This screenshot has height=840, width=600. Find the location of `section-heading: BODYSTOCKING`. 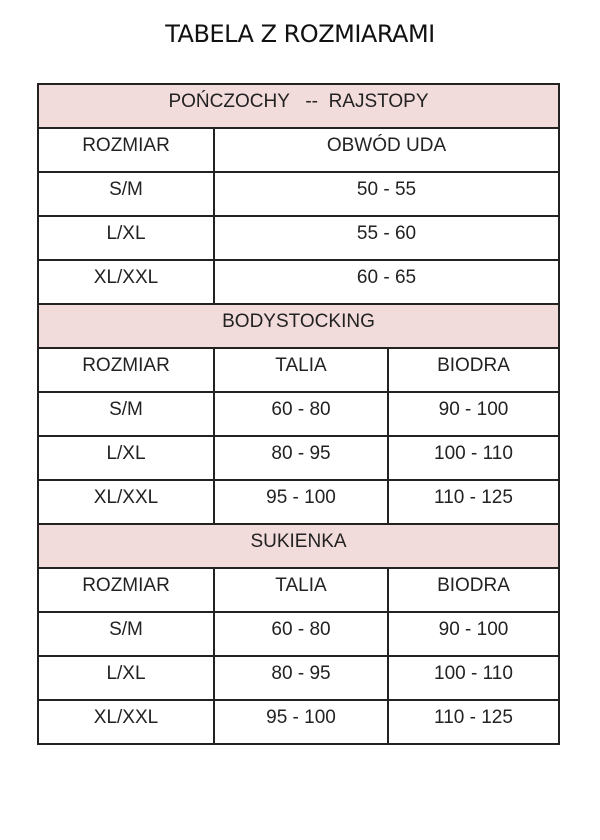

section-heading: BODYSTOCKING is located at coordinates (298, 326).